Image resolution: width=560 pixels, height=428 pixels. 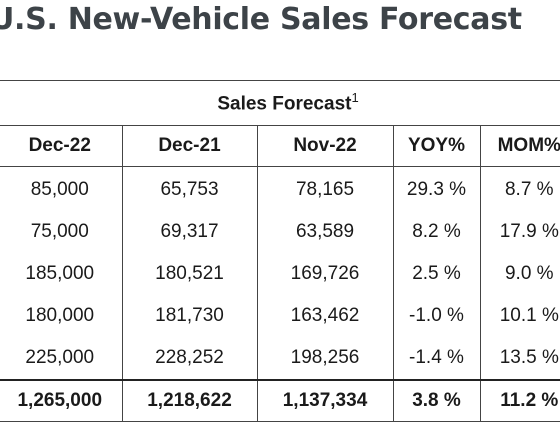 What do you see at coordinates (519, 316) in the screenshot?
I see `cell-mom: 10.1 %` at bounding box center [519, 316].